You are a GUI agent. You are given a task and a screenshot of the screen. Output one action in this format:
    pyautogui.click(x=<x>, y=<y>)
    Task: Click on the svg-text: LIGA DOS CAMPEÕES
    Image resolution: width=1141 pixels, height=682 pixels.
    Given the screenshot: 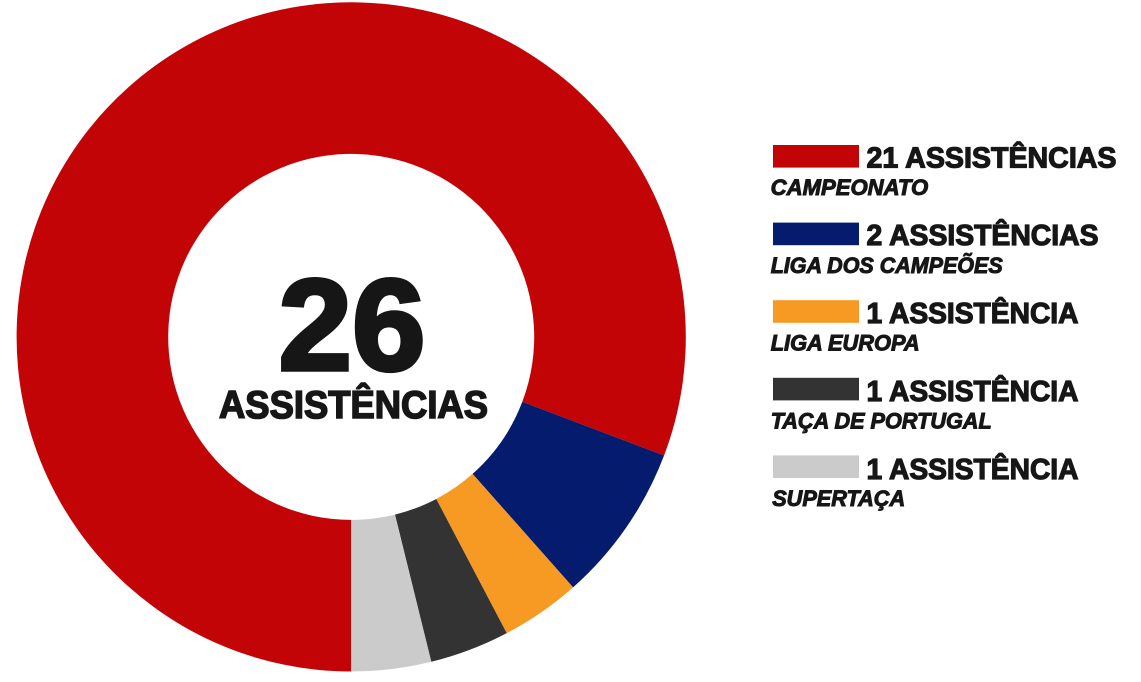 What is the action you would take?
    pyautogui.click(x=887, y=265)
    